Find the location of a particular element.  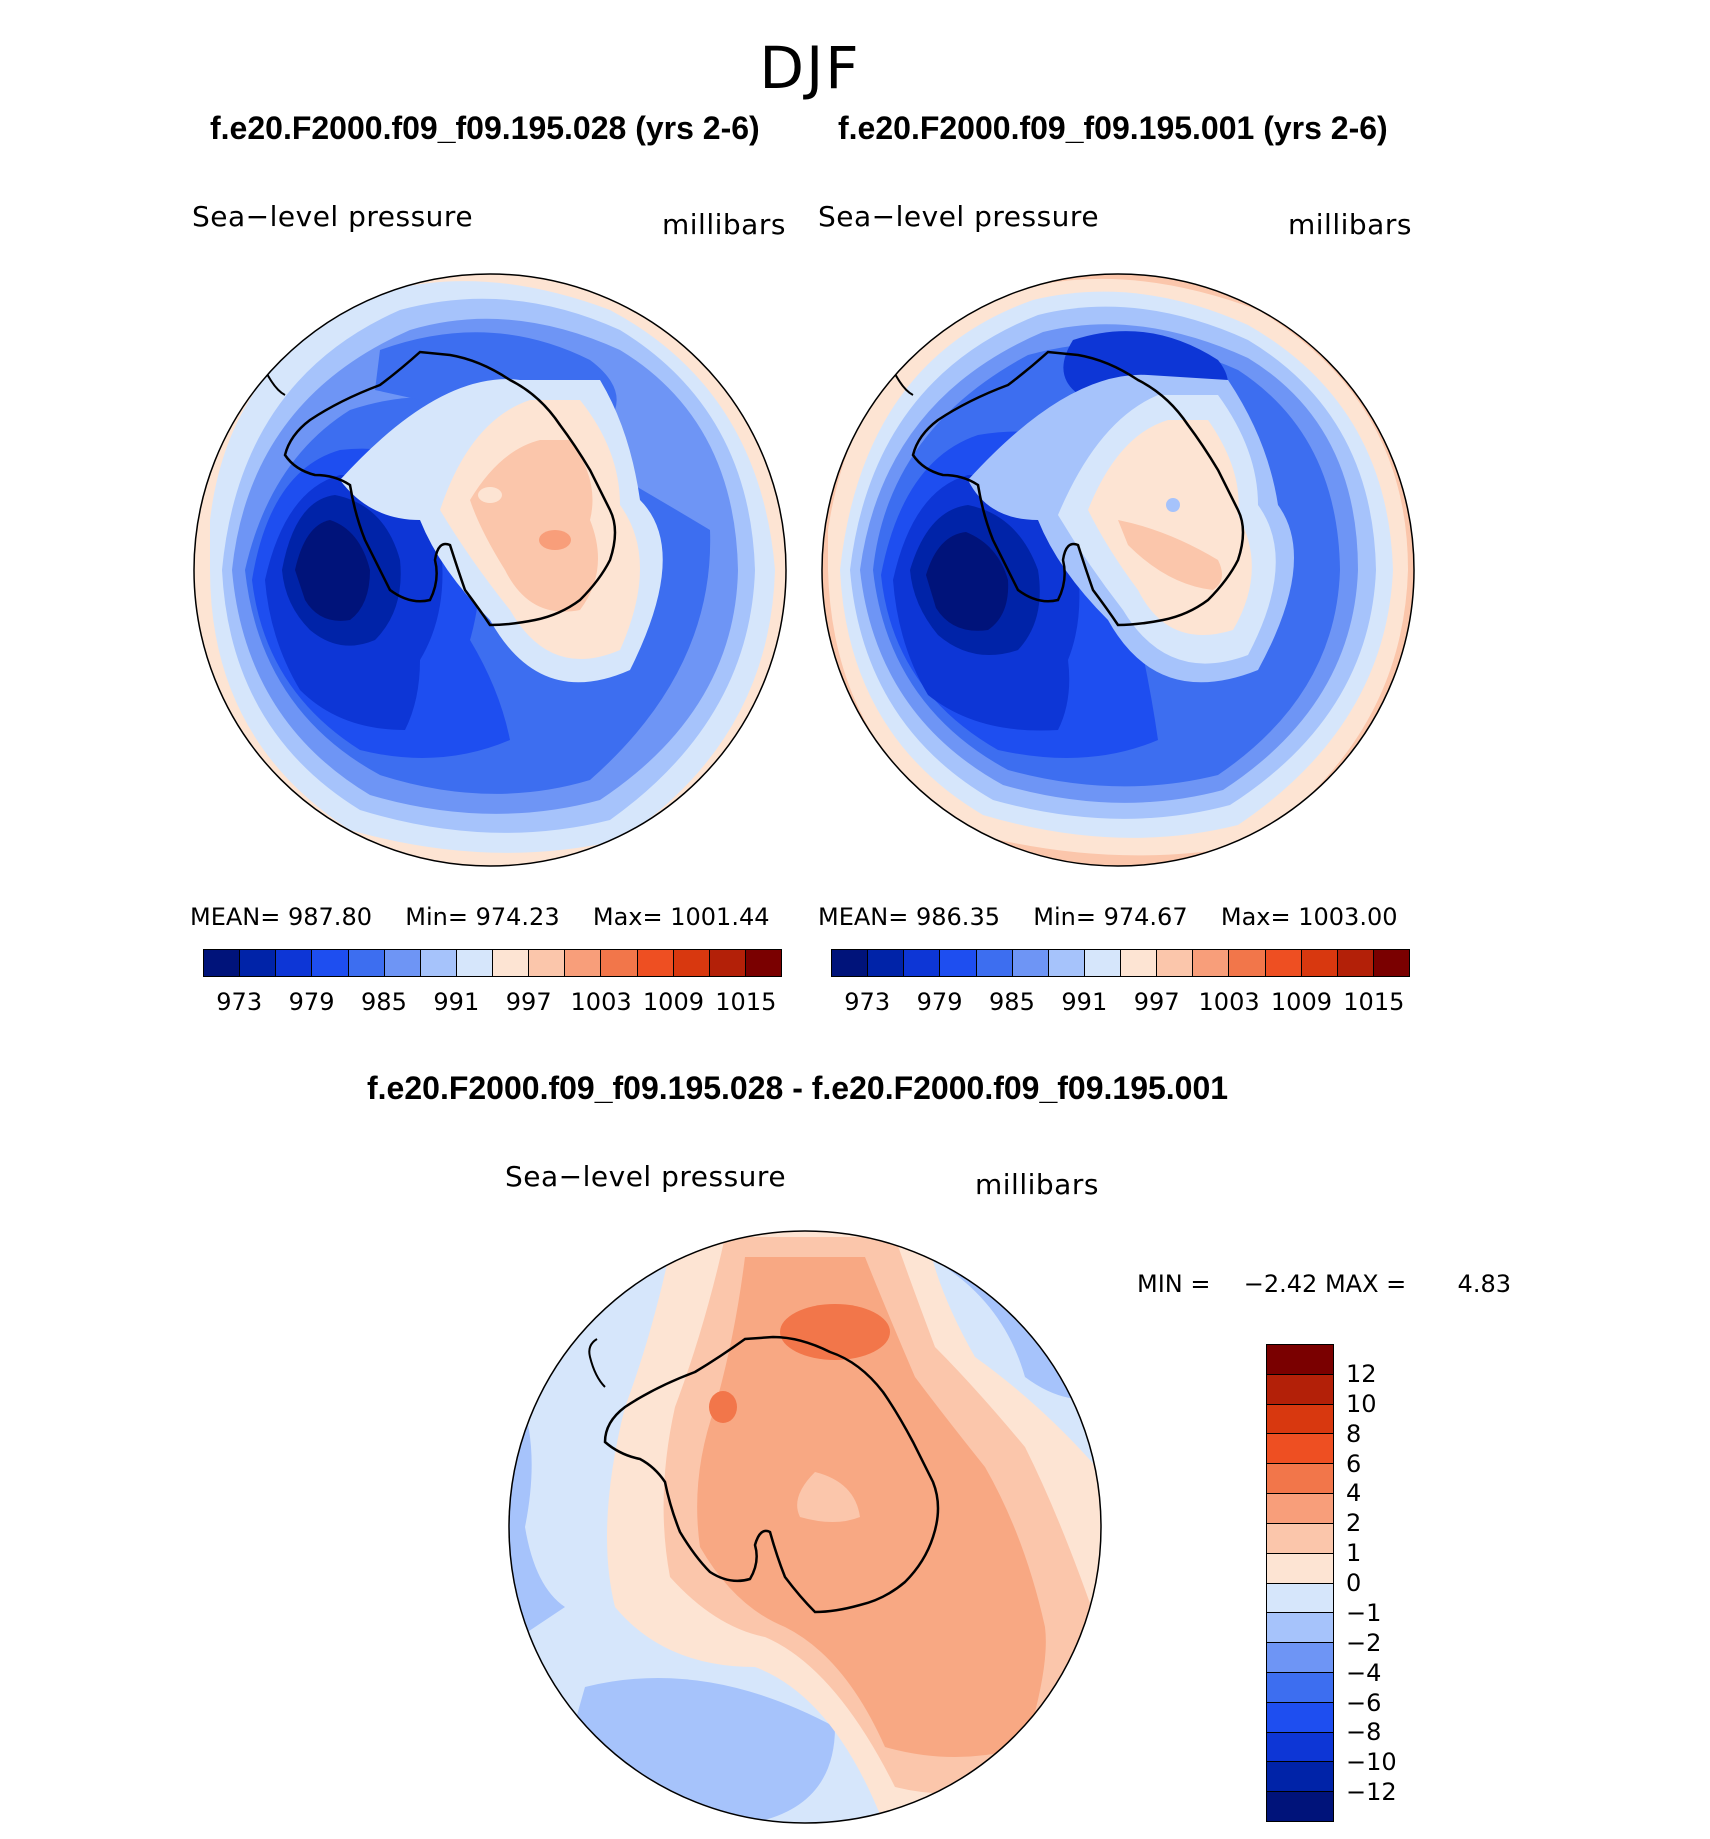

difference-minmax: MIN = −2.42 MAX = 4.83 is located at coordinates (1324, 1284).